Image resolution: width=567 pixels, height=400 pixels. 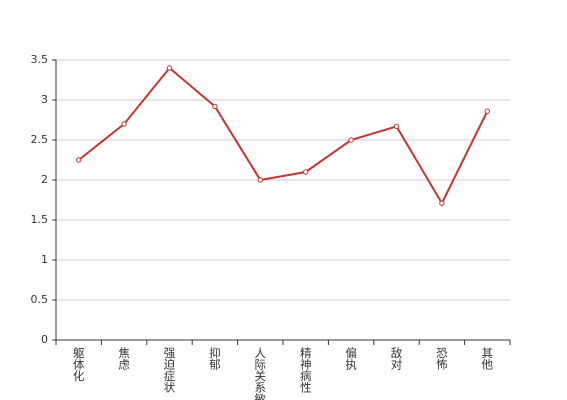 I want to click on x-tick-label: 恐怖, so click(x=442, y=358).